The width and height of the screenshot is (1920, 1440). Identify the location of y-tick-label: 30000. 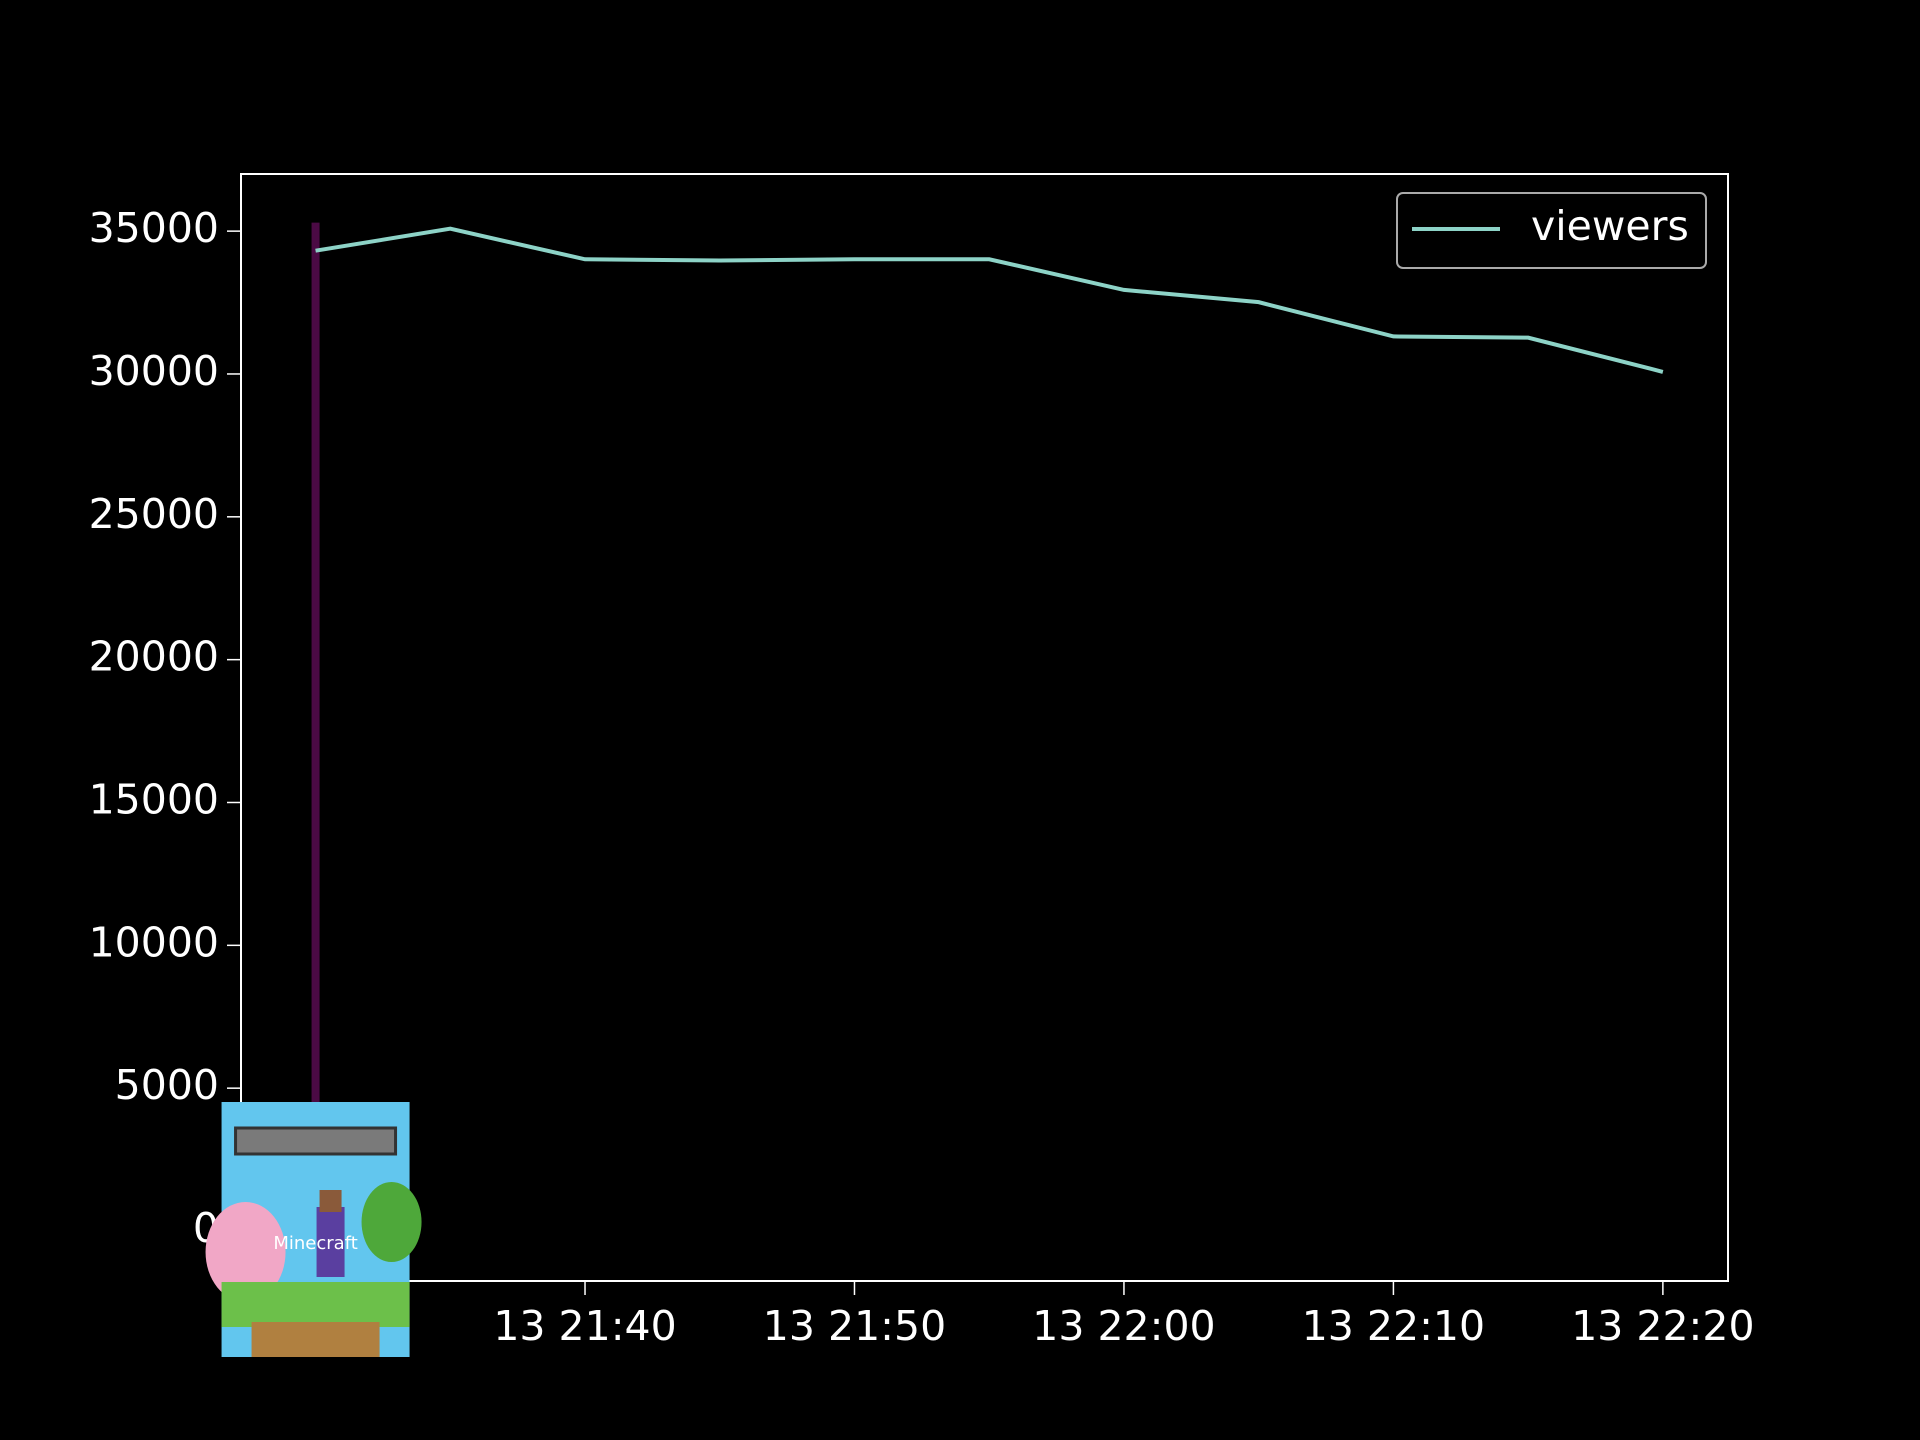
(154, 371).